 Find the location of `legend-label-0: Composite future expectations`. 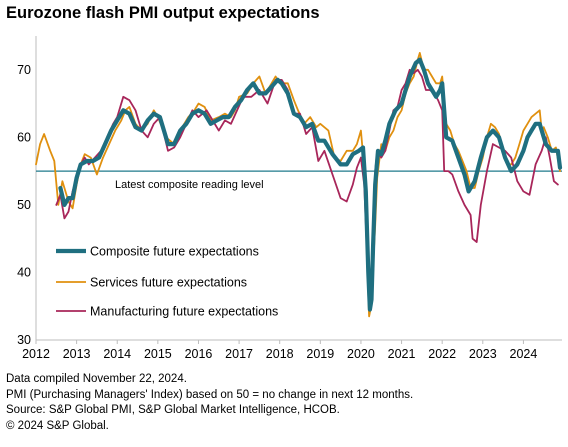

legend-label-0: Composite future expectations is located at coordinates (174, 252).